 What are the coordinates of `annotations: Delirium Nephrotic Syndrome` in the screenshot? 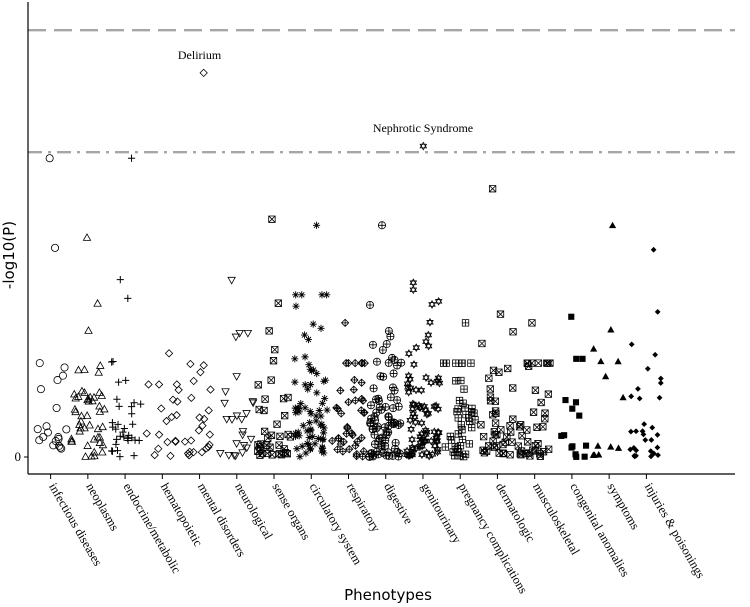 It's located at (325, 91).